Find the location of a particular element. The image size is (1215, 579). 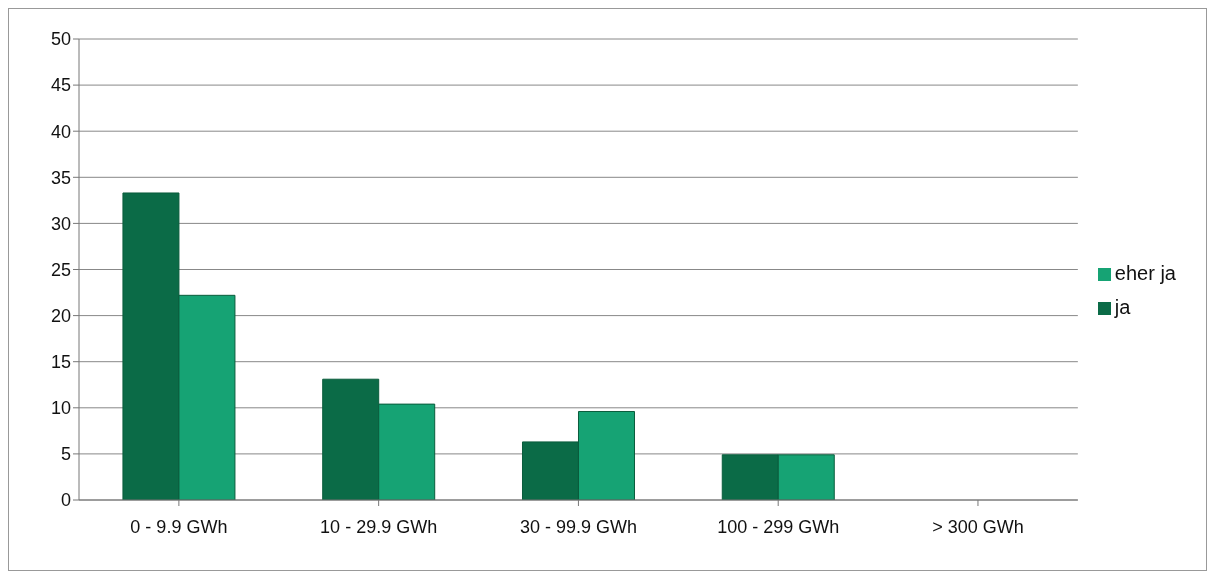

y-tick-label: 0 is located at coordinates (65, 500).